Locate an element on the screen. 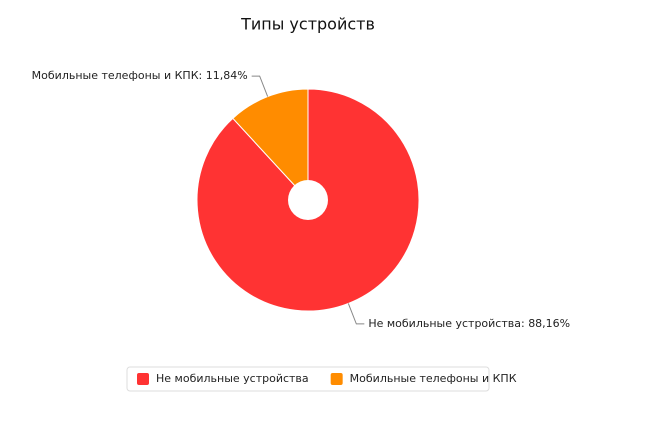 Image resolution: width=652 pixels, height=425 pixels. pie-slice is located at coordinates (270, 145).